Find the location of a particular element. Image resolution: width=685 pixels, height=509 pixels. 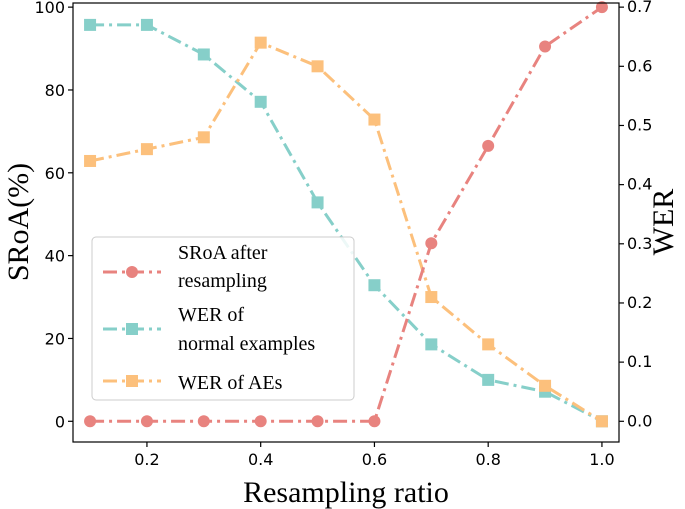

y-left-tick-label: 40 is located at coordinates (55, 256).